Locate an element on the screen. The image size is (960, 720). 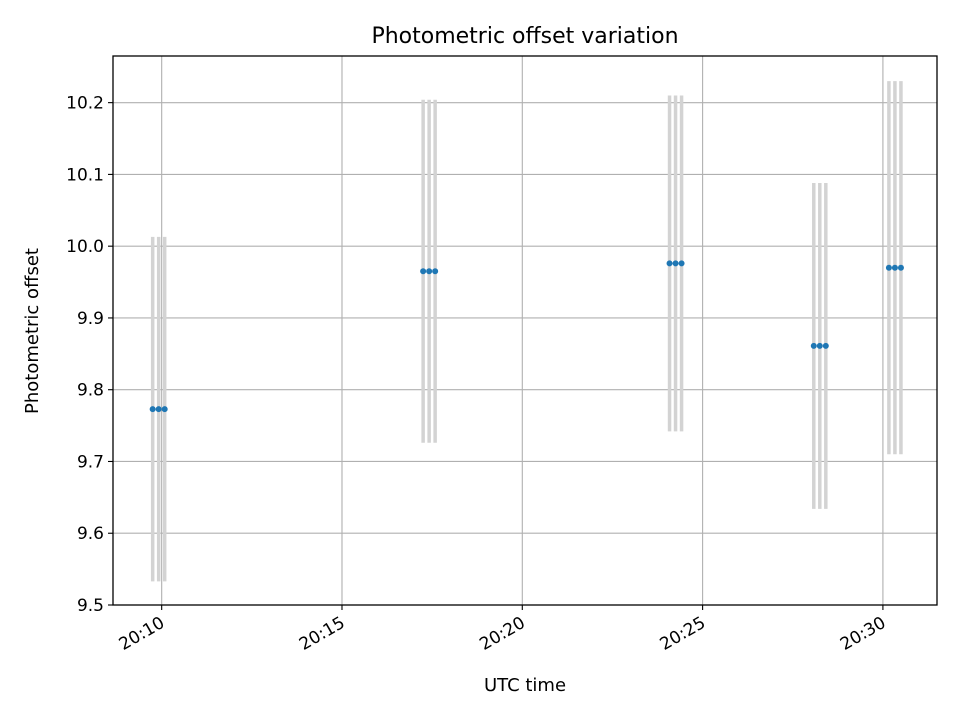
y-tick-label: 10.1 is located at coordinates (85, 175).